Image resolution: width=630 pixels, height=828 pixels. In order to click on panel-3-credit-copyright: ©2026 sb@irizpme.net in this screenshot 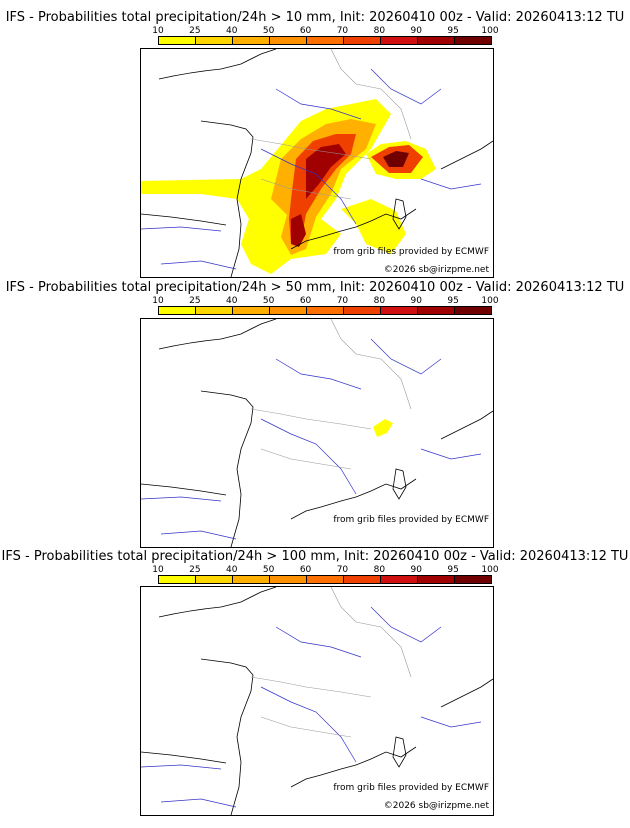, I will do `click(436, 806)`.